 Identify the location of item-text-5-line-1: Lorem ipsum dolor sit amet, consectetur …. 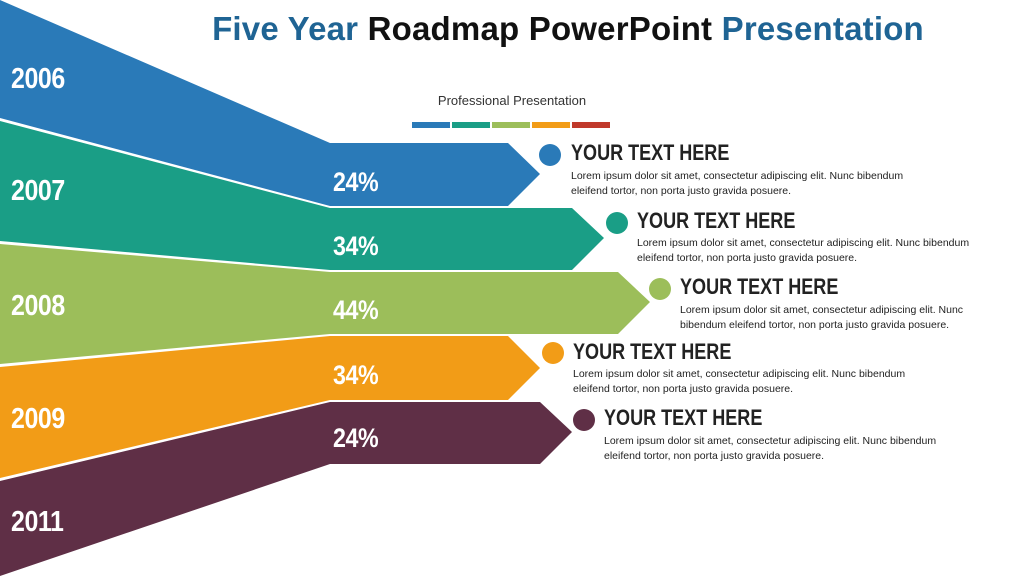
(770, 441).